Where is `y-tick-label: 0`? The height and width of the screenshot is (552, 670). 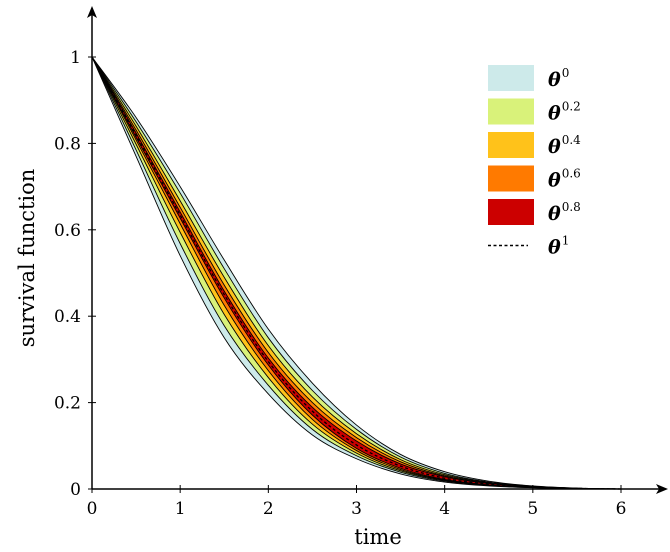
y-tick-label: 0 is located at coordinates (75, 490).